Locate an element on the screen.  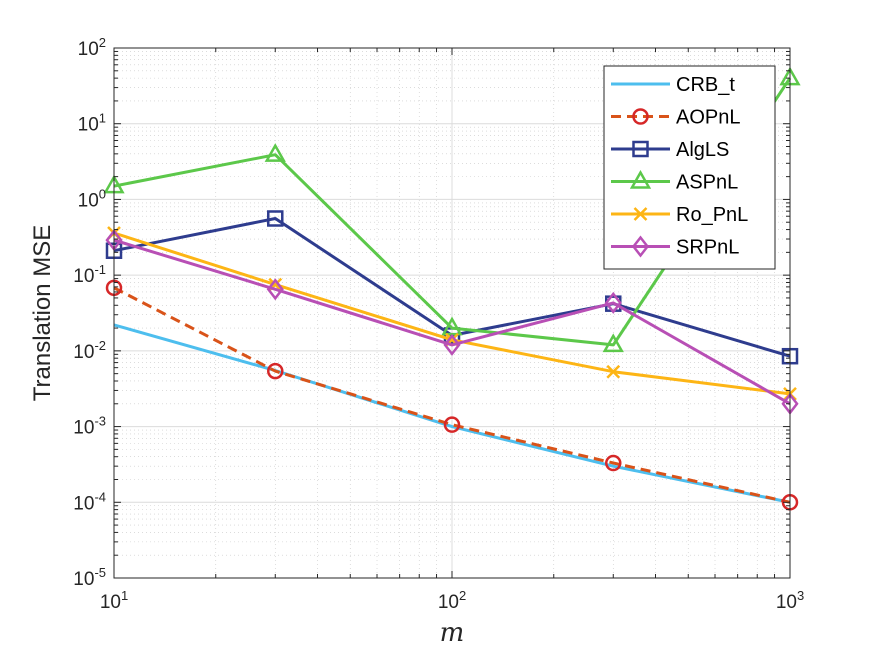
legend-marker-srpnl is located at coordinates (640, 246).